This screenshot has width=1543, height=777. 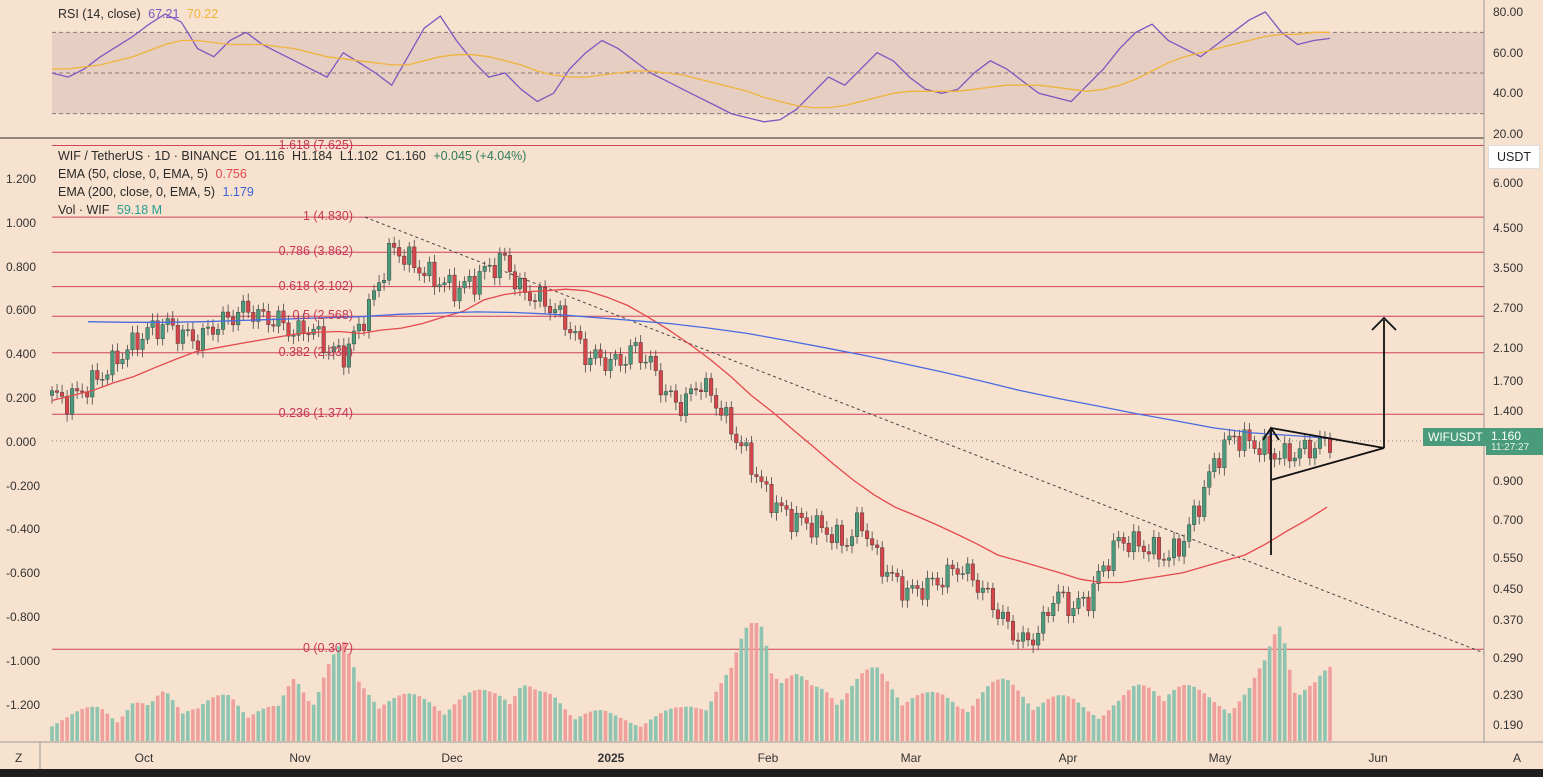 What do you see at coordinates (202, 14) in the screenshot?
I see `rsi-legend-ma-value: 70.22` at bounding box center [202, 14].